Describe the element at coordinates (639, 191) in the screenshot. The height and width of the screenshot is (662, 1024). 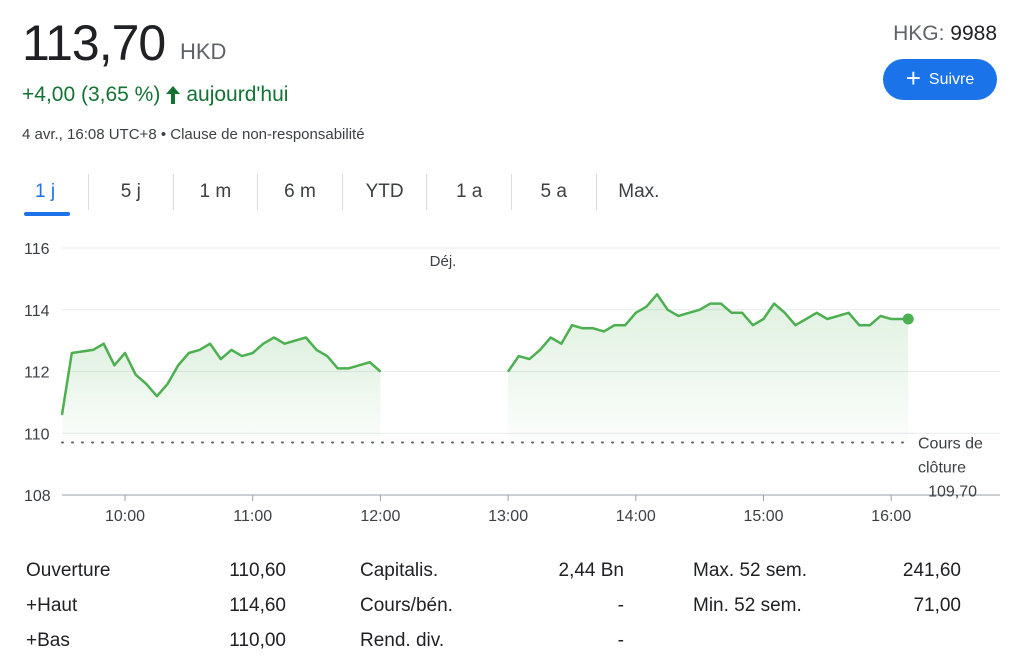
I see `tab-range: Max.` at that location.